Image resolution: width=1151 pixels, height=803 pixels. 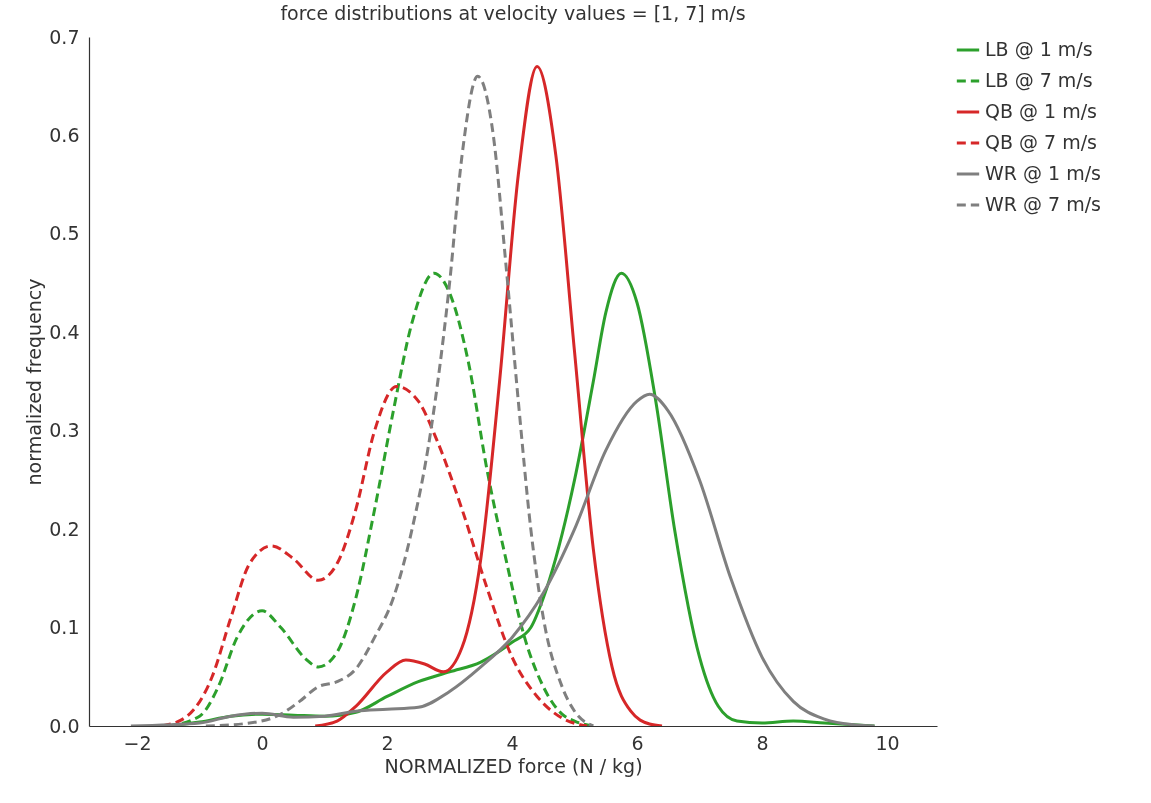 I want to click on y-axis-title: normalized frequency, so click(x=34, y=382).